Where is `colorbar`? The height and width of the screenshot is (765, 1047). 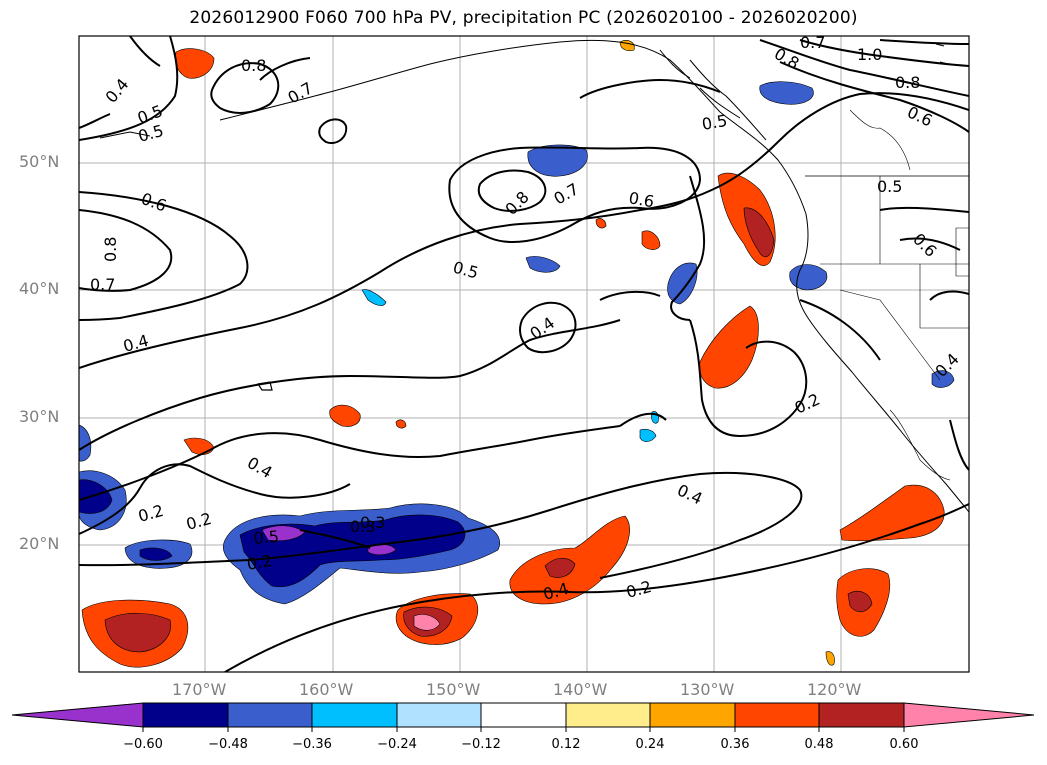 colorbar is located at coordinates (523, 717).